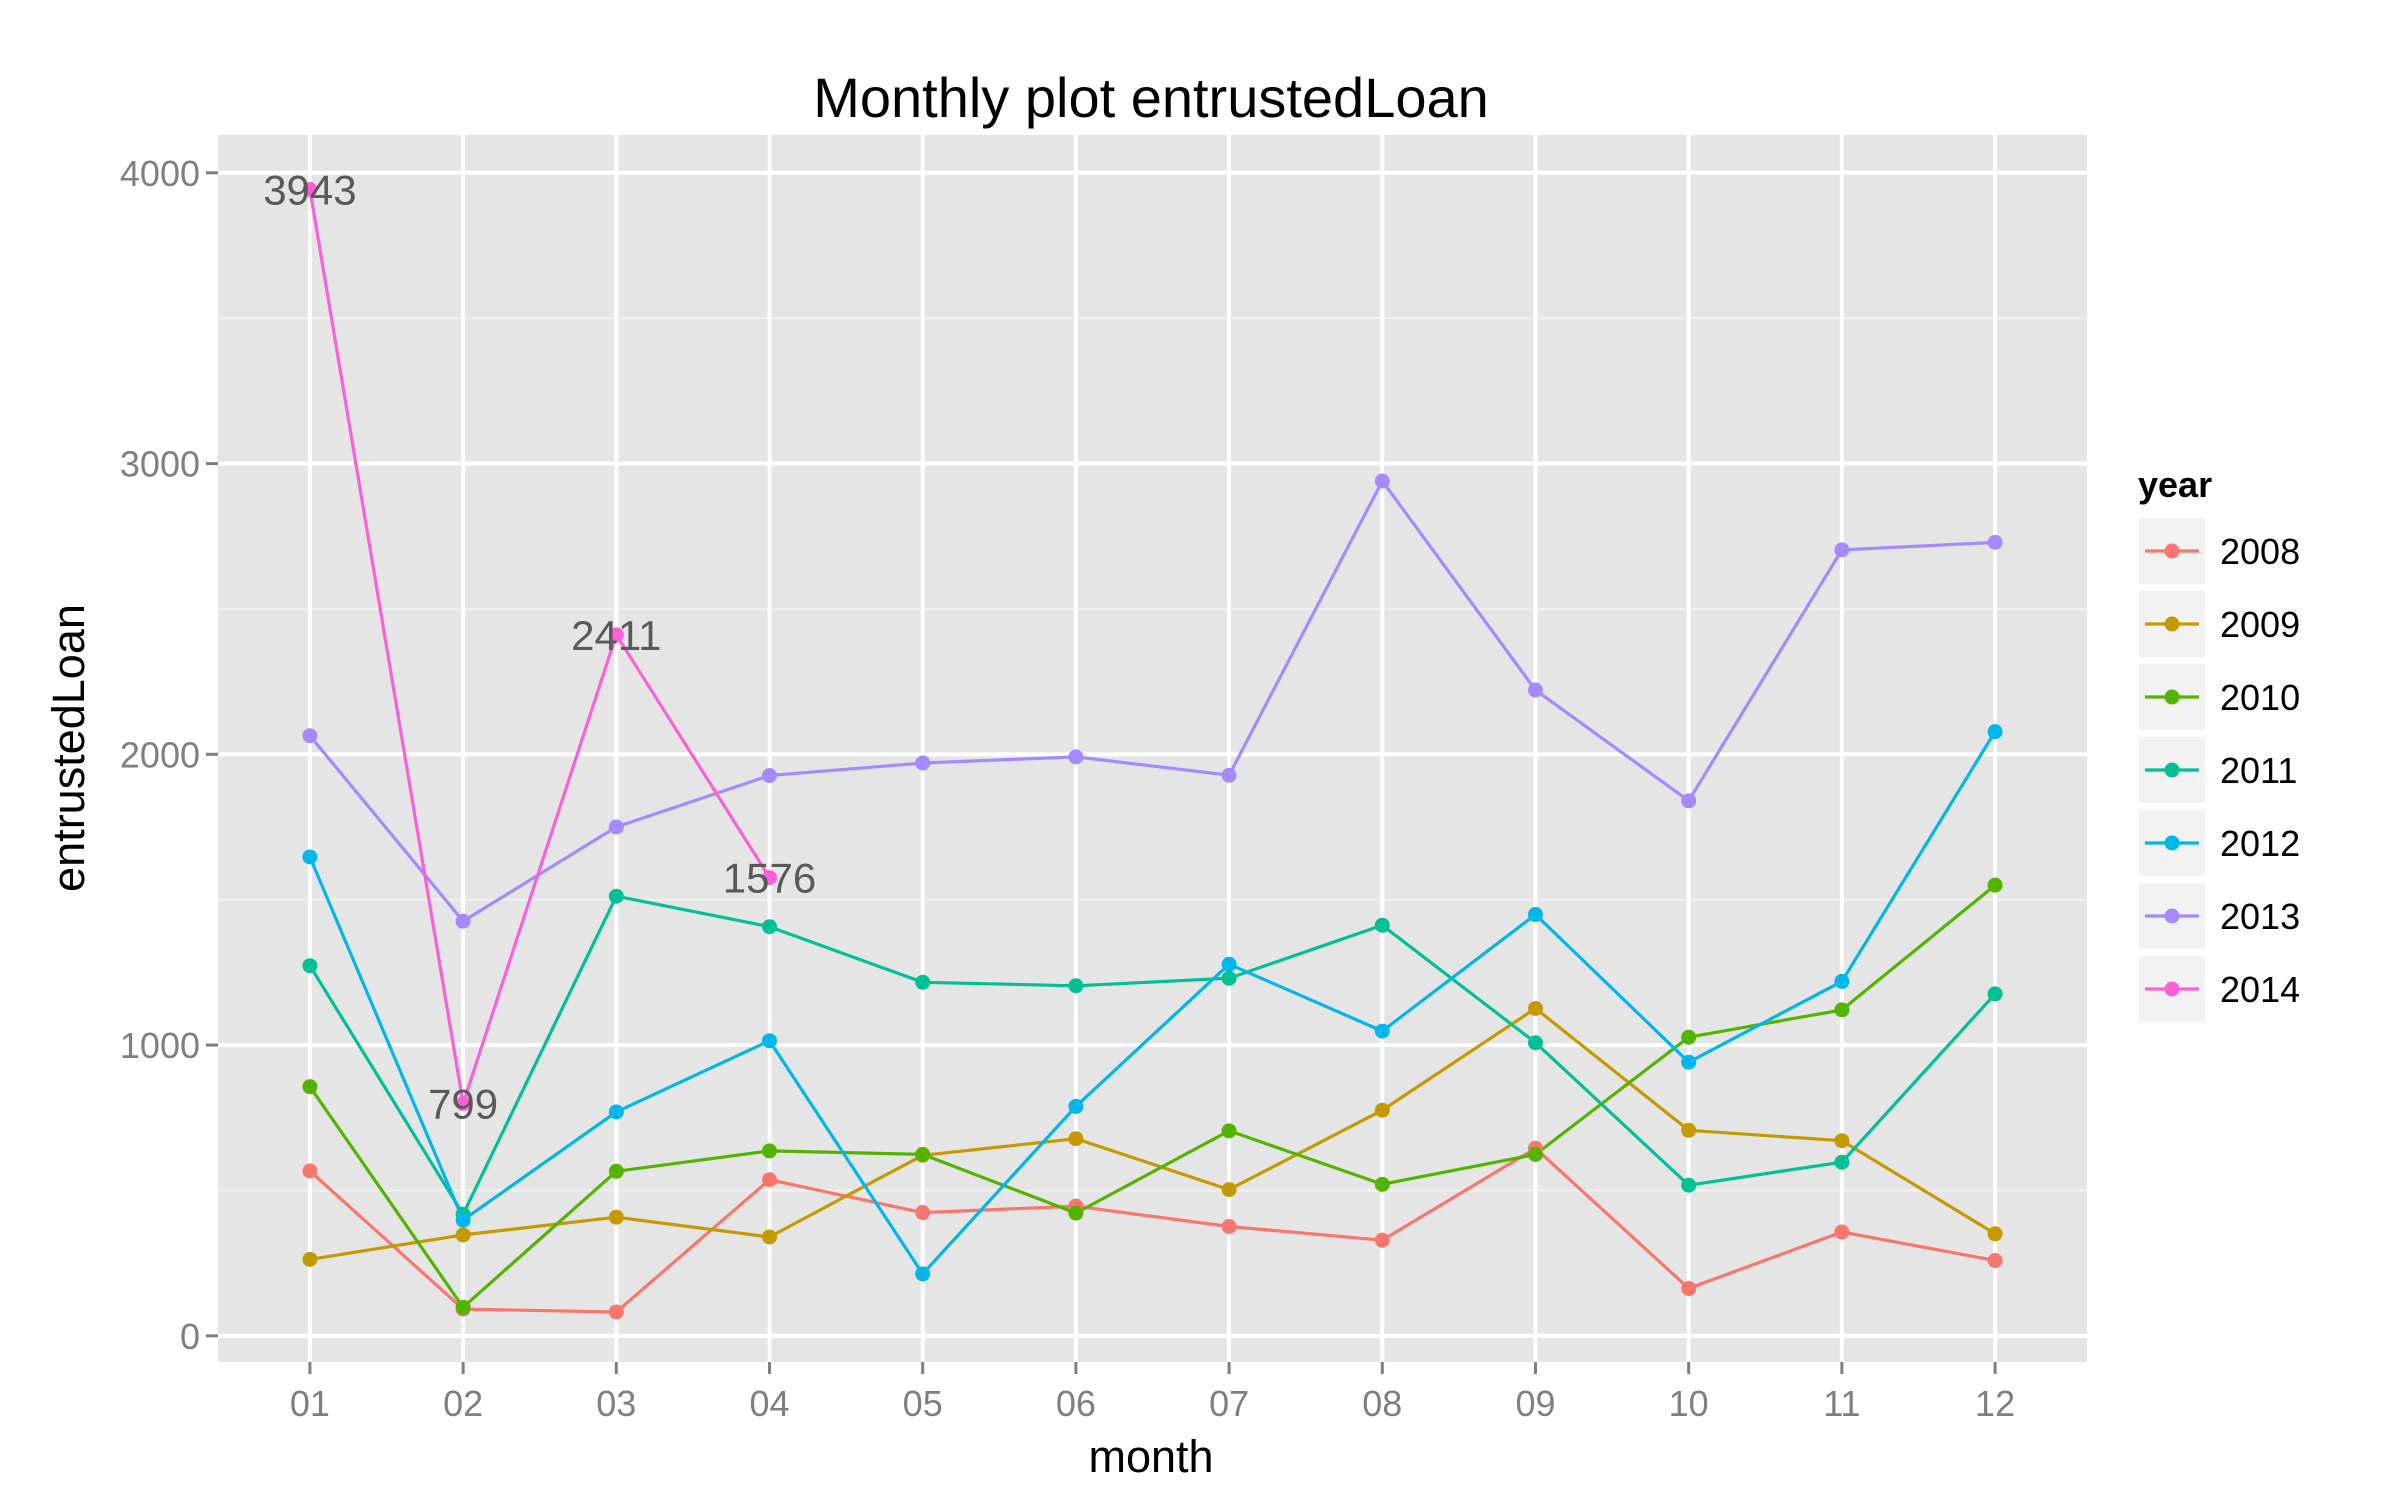 This screenshot has height=1505, width=2400. What do you see at coordinates (2218, 843) in the screenshot?
I see `legend-item: 2012` at bounding box center [2218, 843].